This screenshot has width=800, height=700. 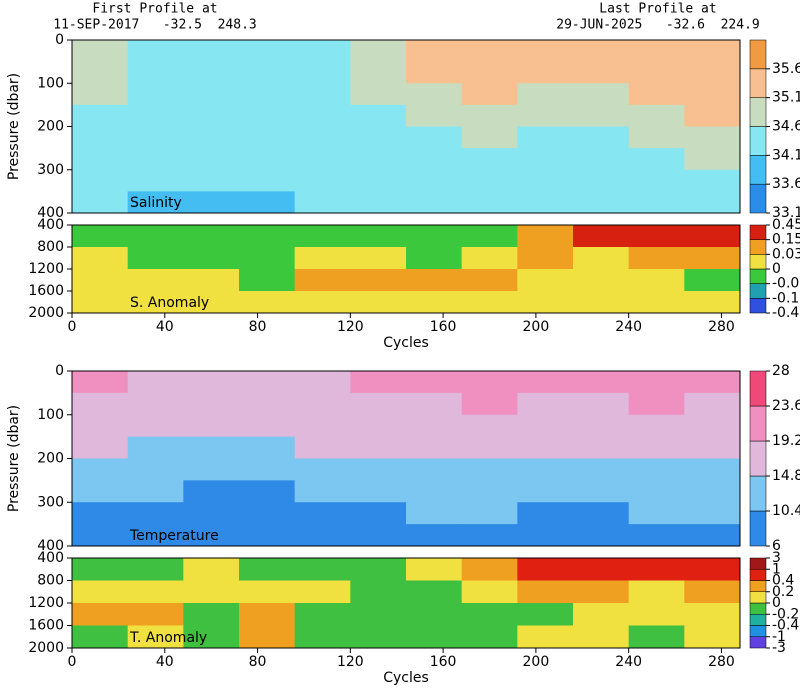 I want to click on y-tick-label: 800, so click(x=50, y=247).